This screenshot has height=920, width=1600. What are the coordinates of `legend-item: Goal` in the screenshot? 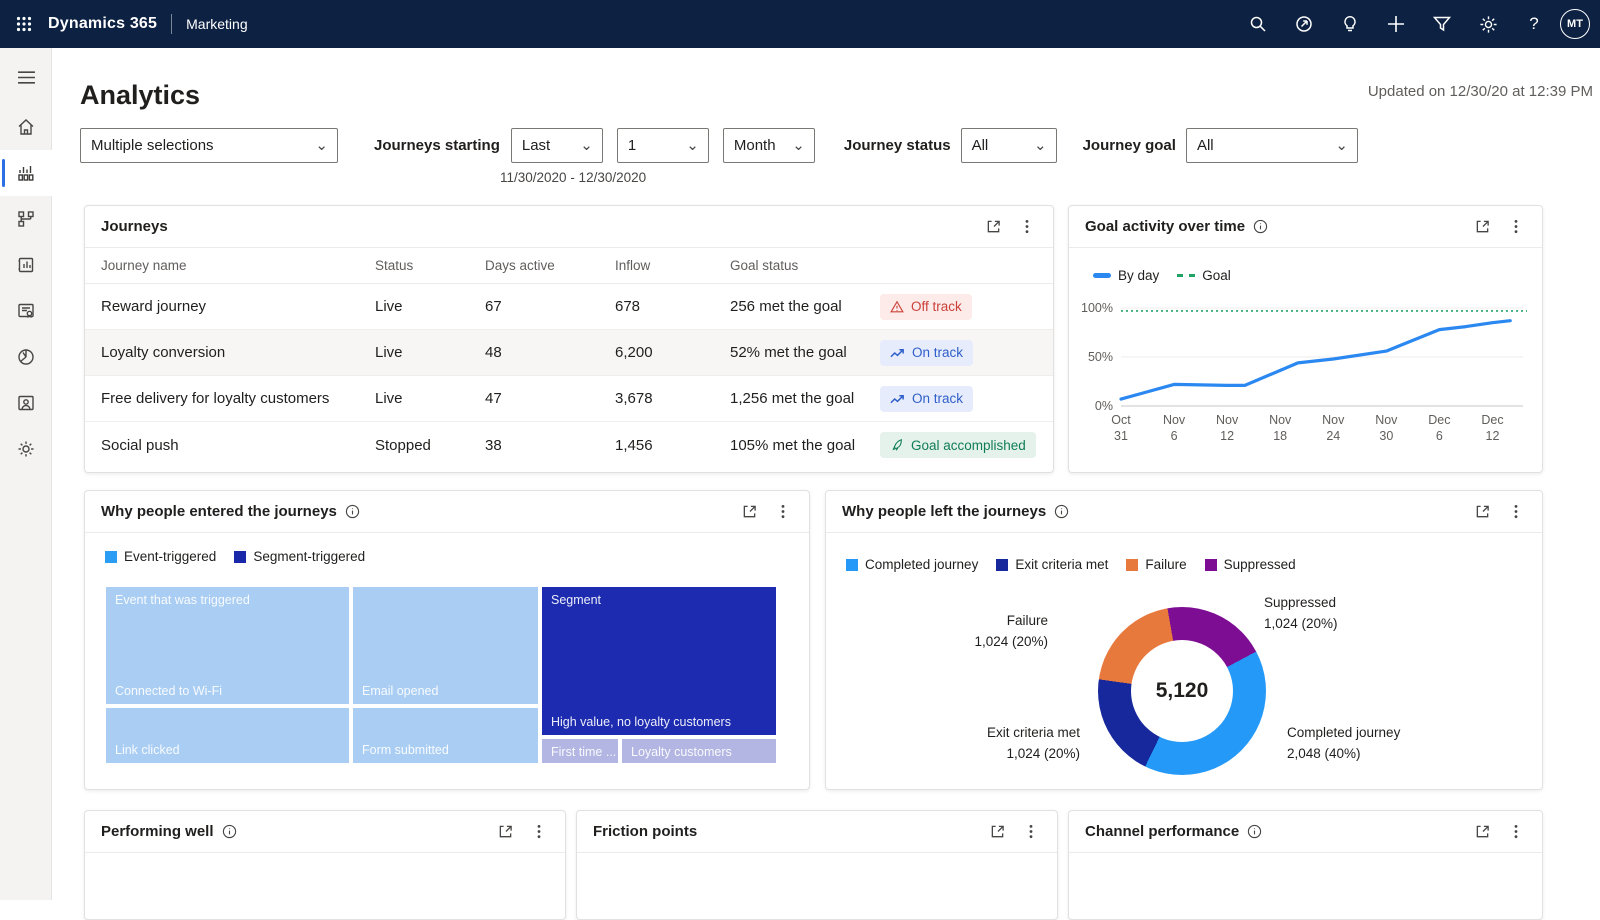 It's located at (1204, 275).